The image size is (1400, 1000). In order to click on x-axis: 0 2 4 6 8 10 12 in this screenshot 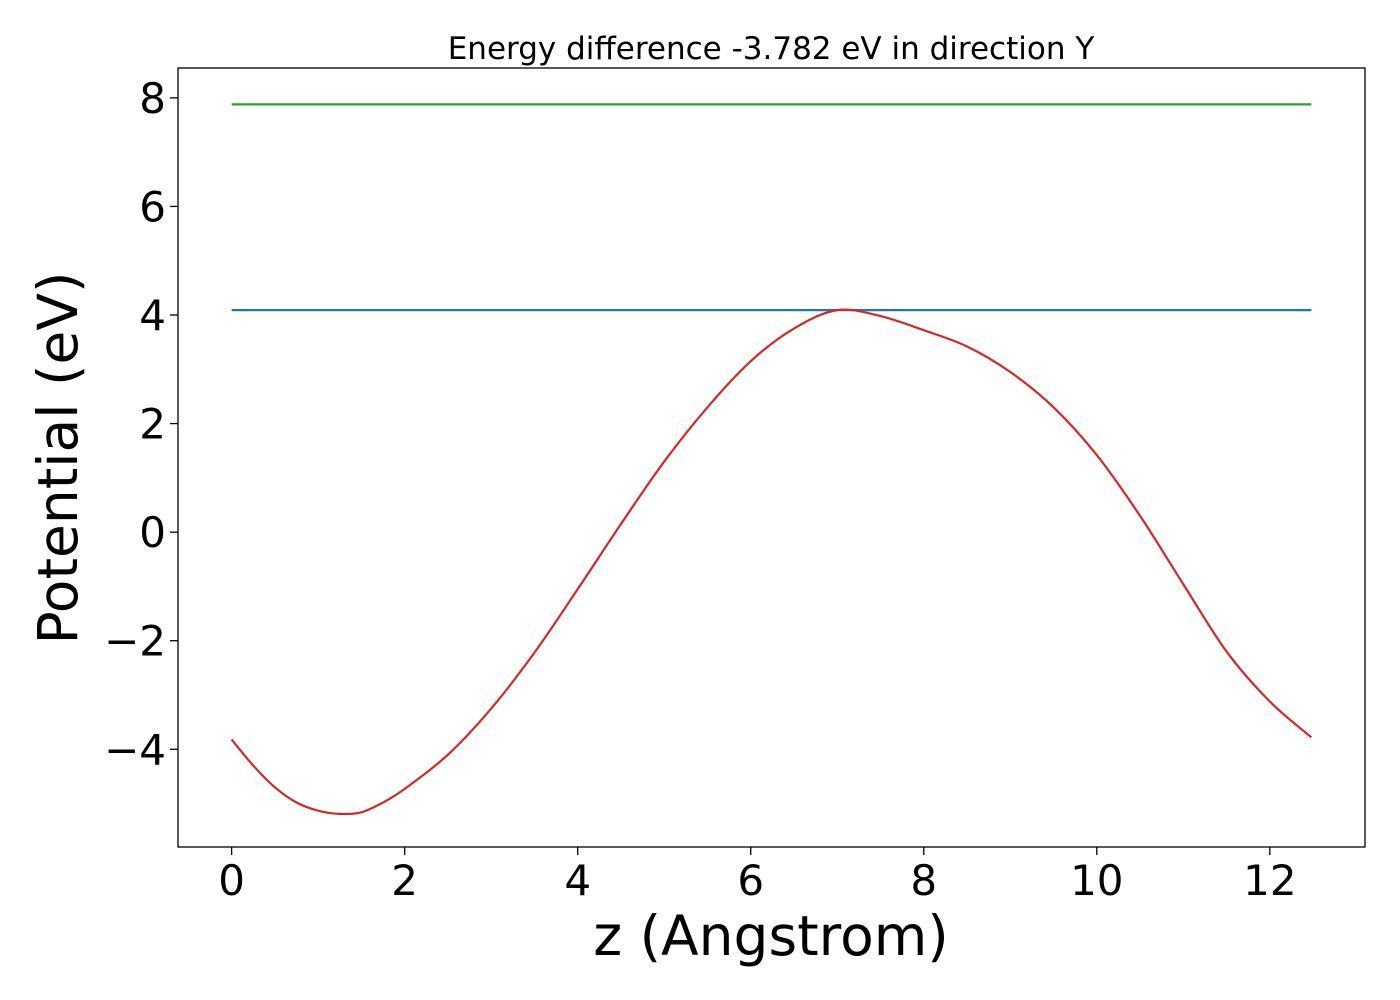, I will do `click(757, 876)`.